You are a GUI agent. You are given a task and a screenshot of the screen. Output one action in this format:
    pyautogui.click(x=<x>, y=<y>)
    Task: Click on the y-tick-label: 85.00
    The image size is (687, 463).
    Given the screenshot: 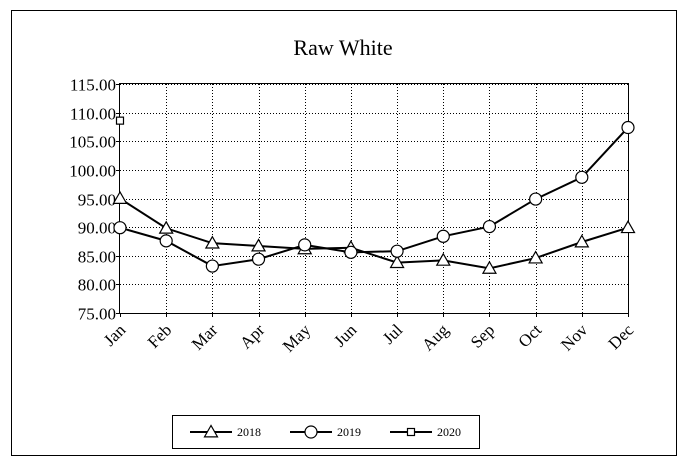 What is the action you would take?
    pyautogui.click(x=97, y=257)
    